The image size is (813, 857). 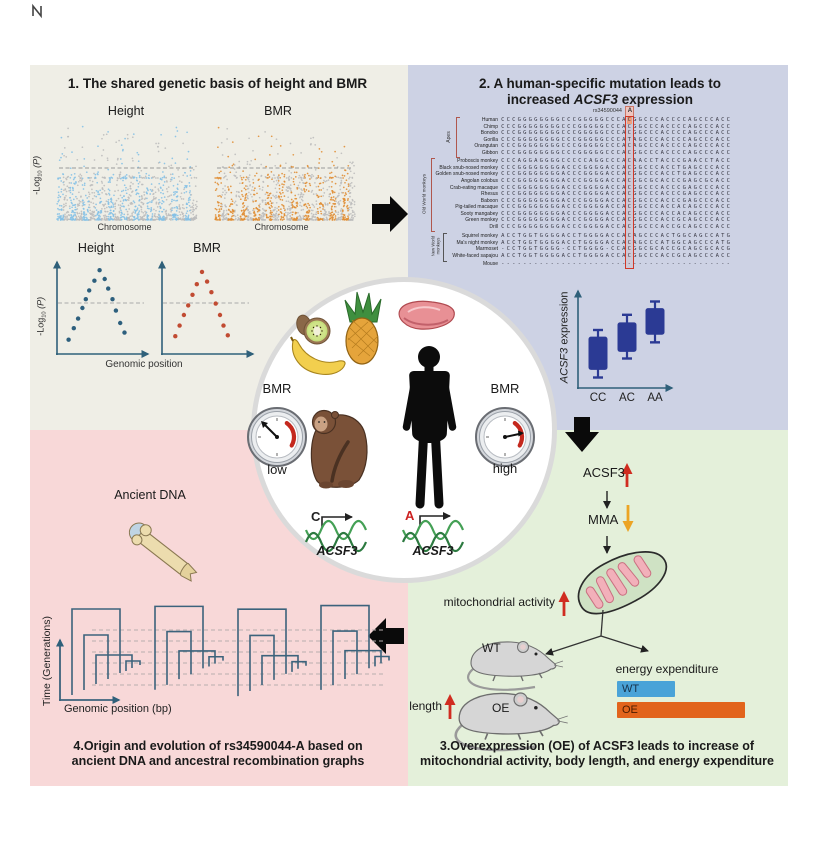 What do you see at coordinates (124, 227) in the screenshot?
I see `chromosome-label-1: Chromosome` at bounding box center [124, 227].